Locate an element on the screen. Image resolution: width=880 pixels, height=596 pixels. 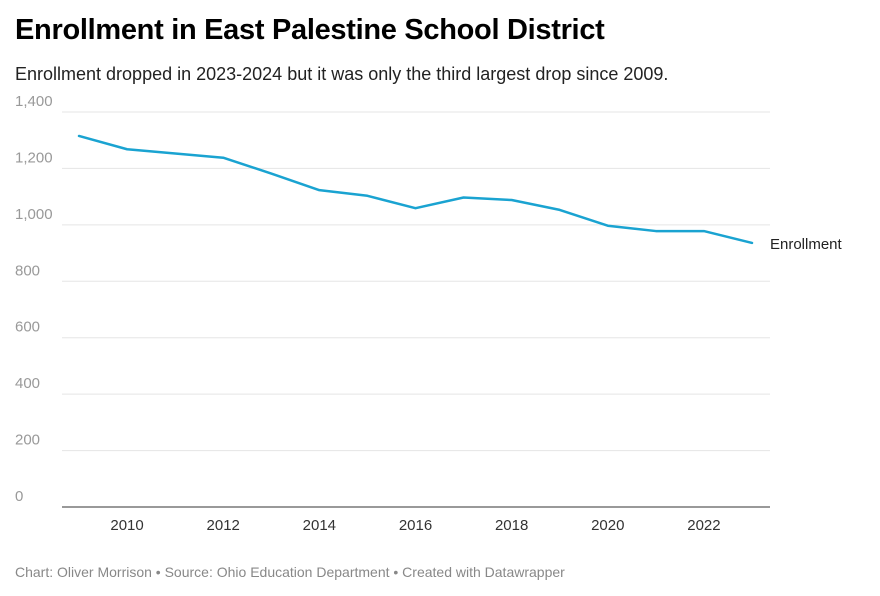
x-tick-label: 2010 is located at coordinates (126, 525).